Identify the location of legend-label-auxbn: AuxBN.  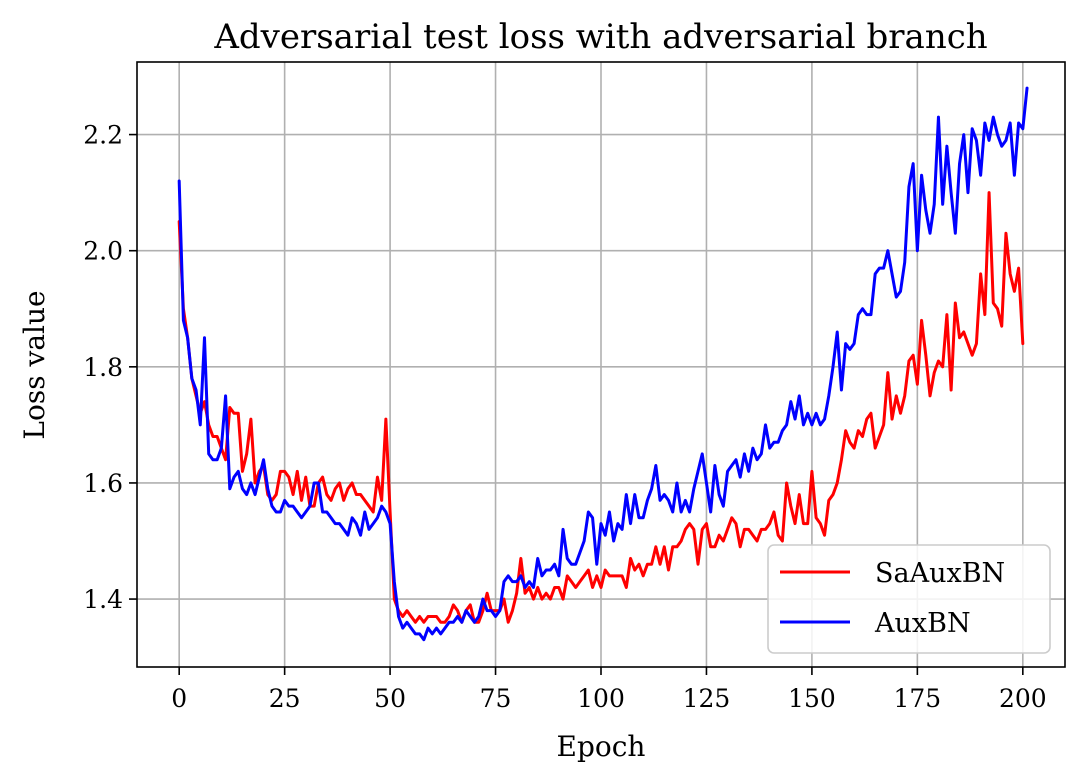
(922, 623).